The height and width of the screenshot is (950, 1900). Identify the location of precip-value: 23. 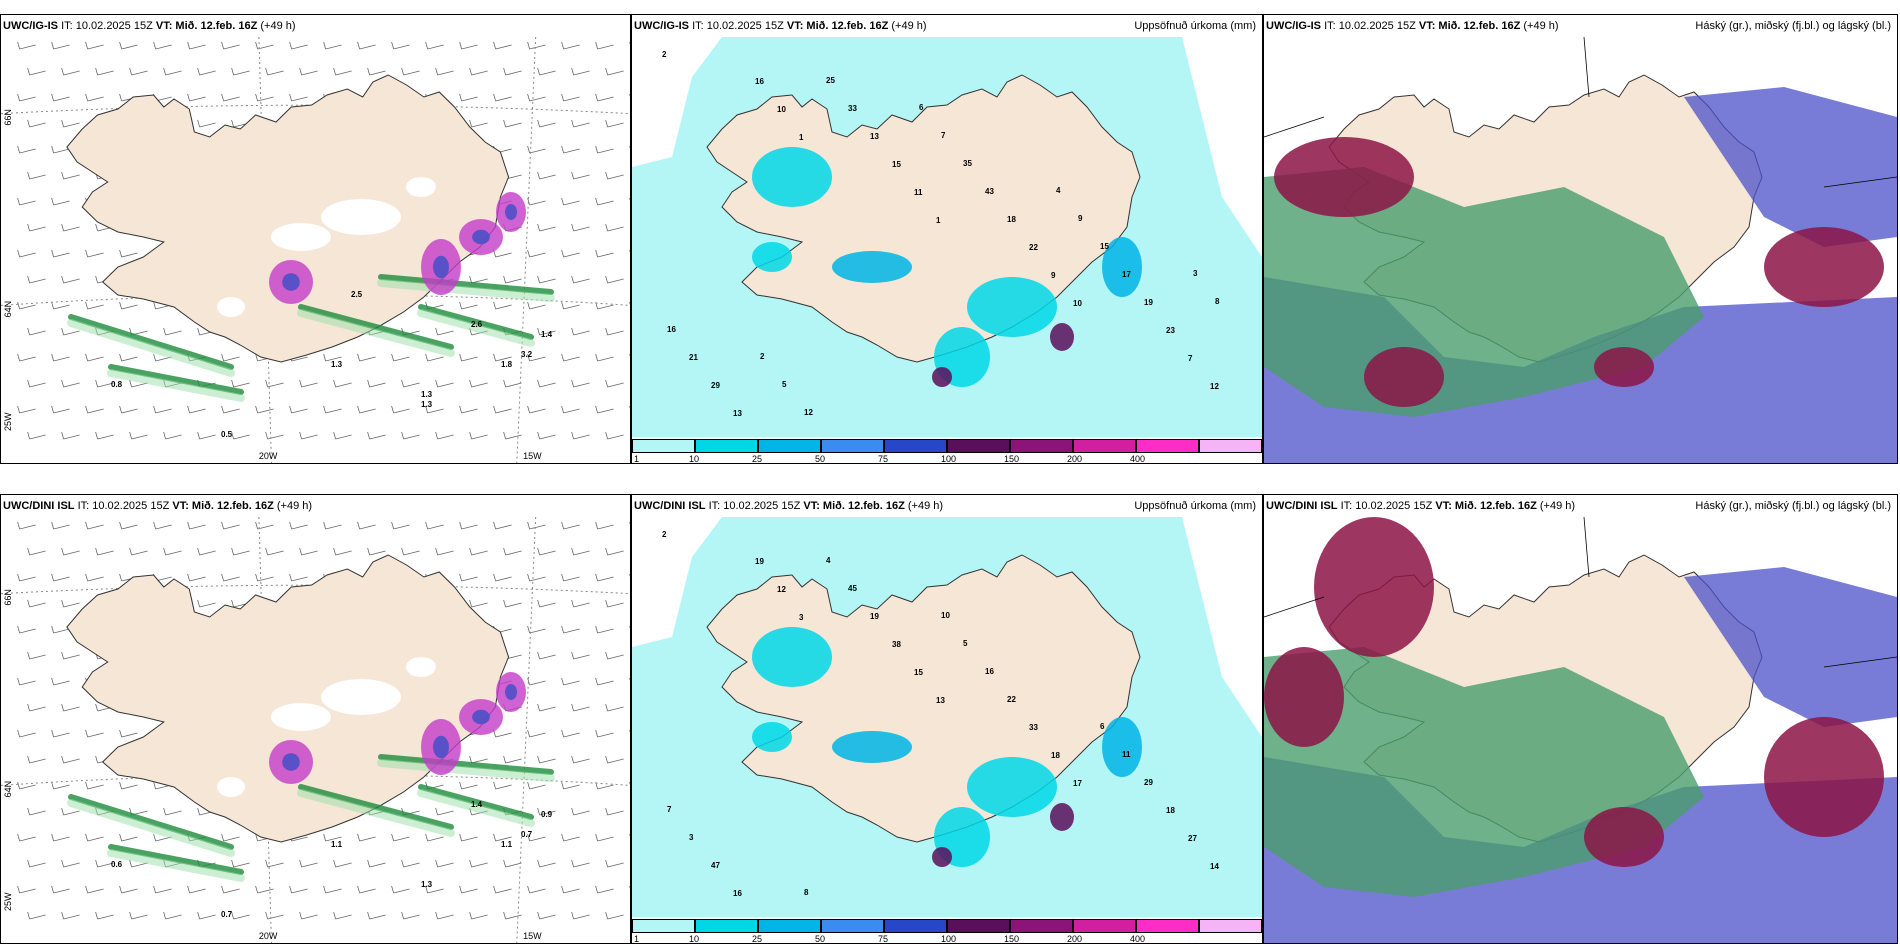
(1170, 330).